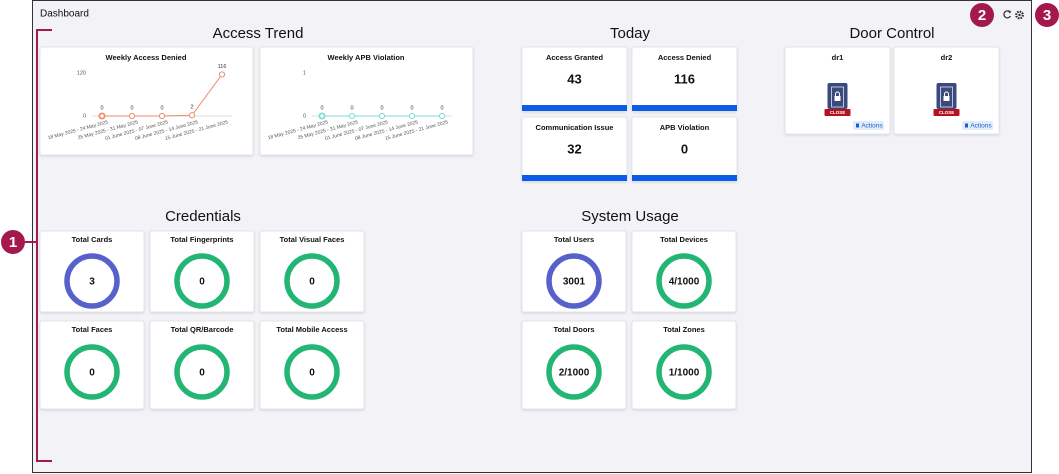  I want to click on card-label: Total QR/Barcode, so click(202, 329).